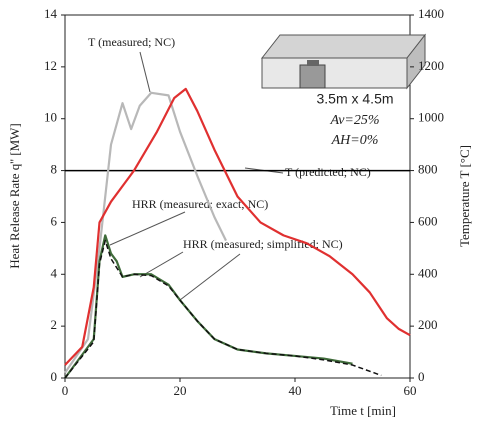 The image size is (479, 425). What do you see at coordinates (65, 390) in the screenshot?
I see `x-tick-label: 0` at bounding box center [65, 390].